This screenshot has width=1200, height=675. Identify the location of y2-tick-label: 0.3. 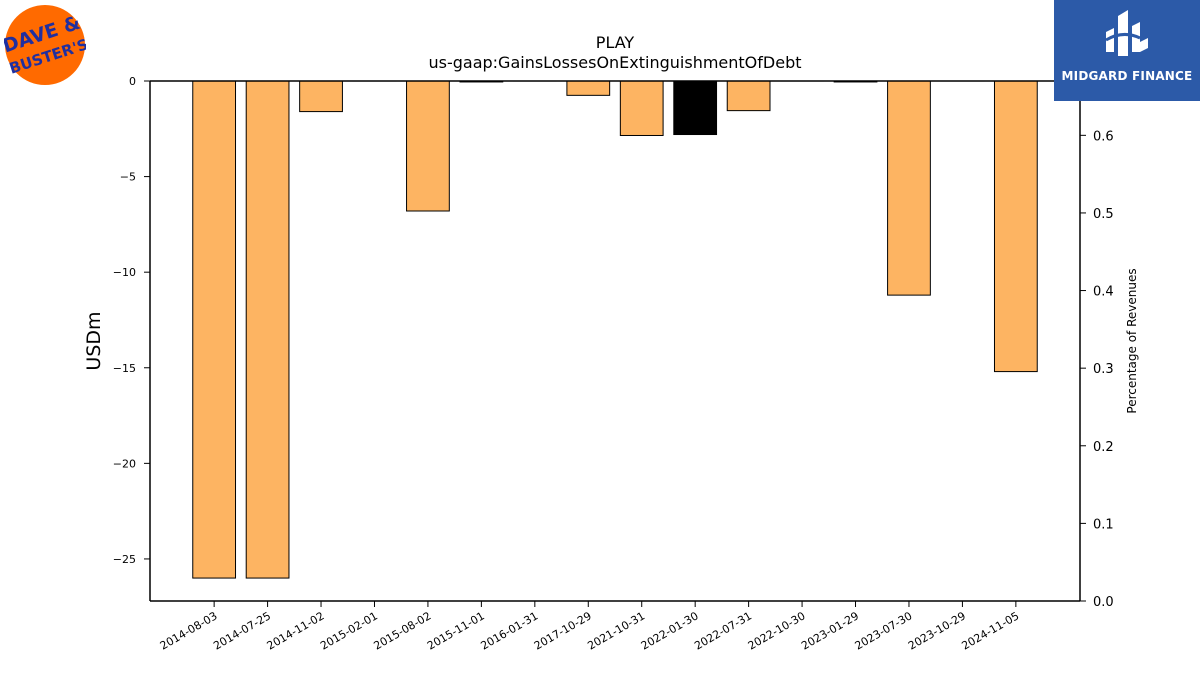
(1103, 369).